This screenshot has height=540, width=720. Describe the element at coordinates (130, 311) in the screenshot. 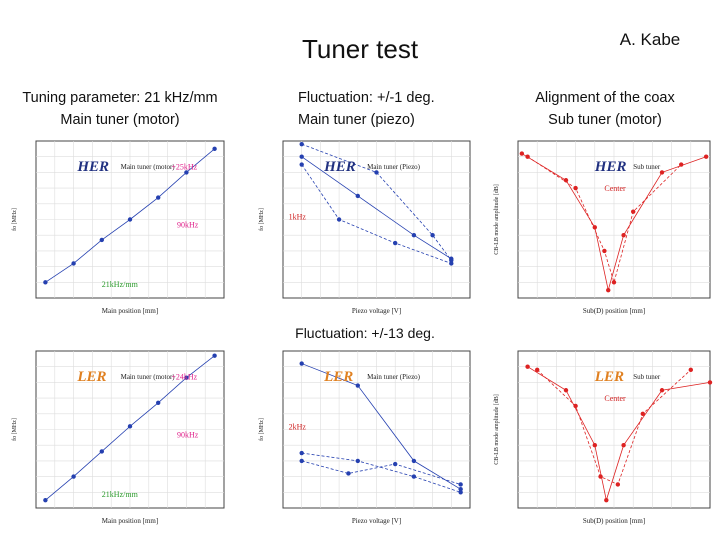

I see `x-axis-label: Main position [mm]` at that location.